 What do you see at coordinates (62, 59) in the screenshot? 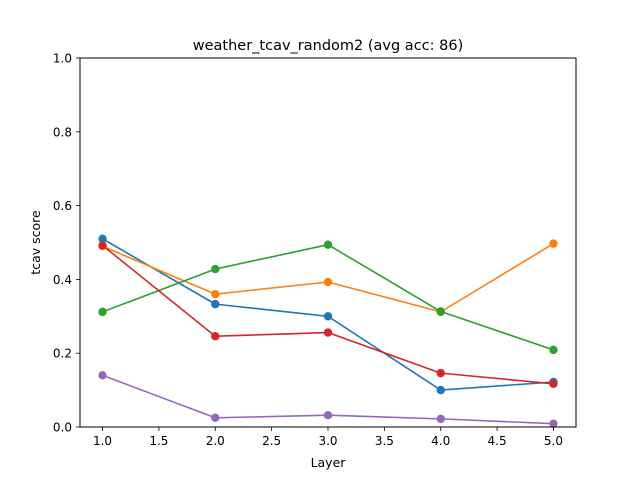
I see `y-tick-label: 1.0` at bounding box center [62, 59].